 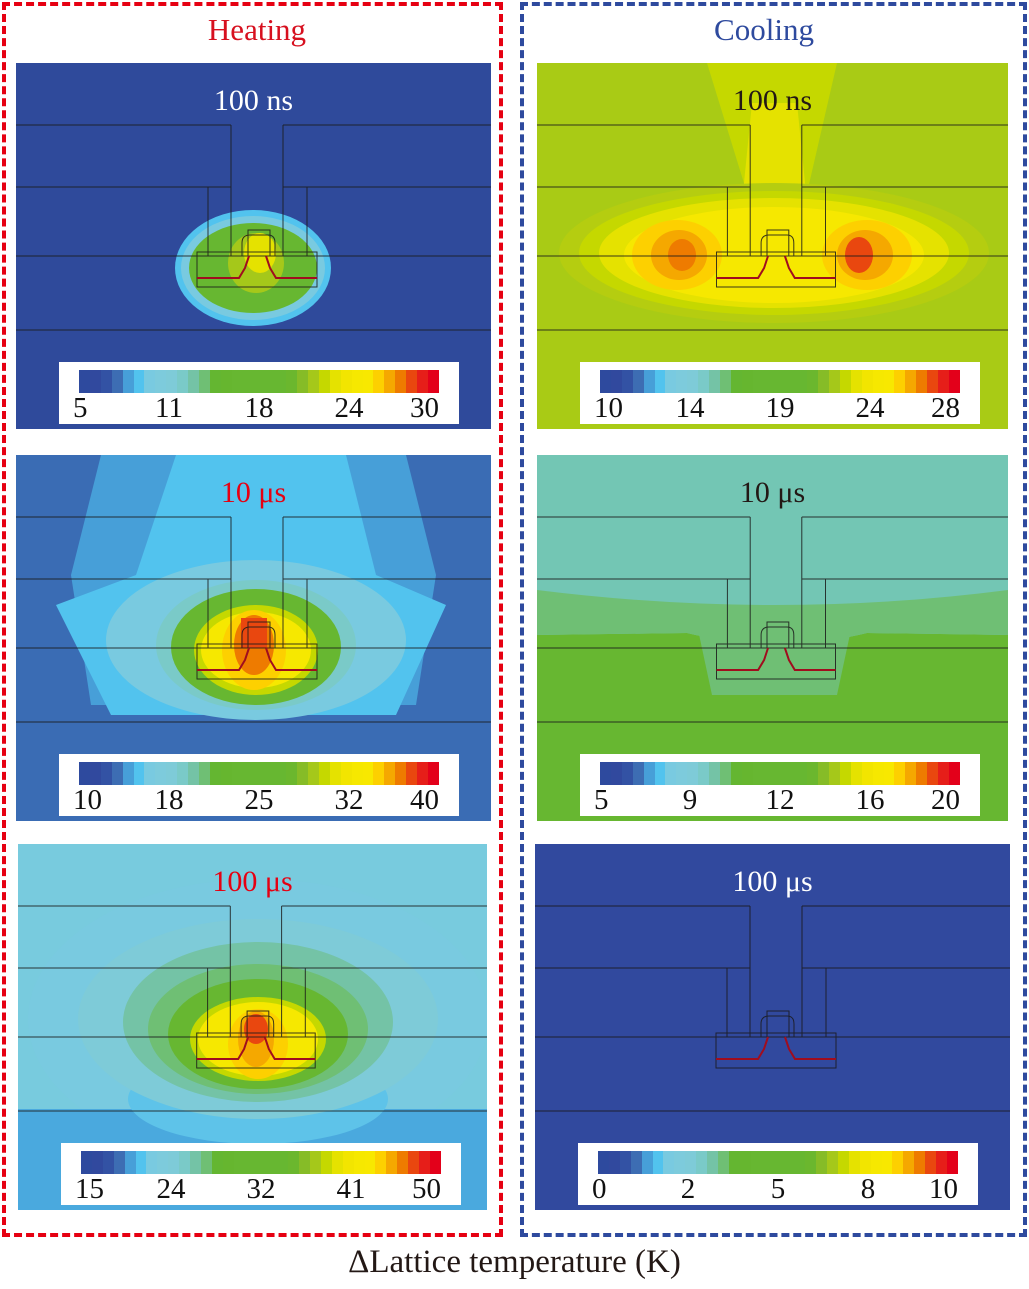 I want to click on colorbar-tick-label: 50, so click(x=426, y=1189).